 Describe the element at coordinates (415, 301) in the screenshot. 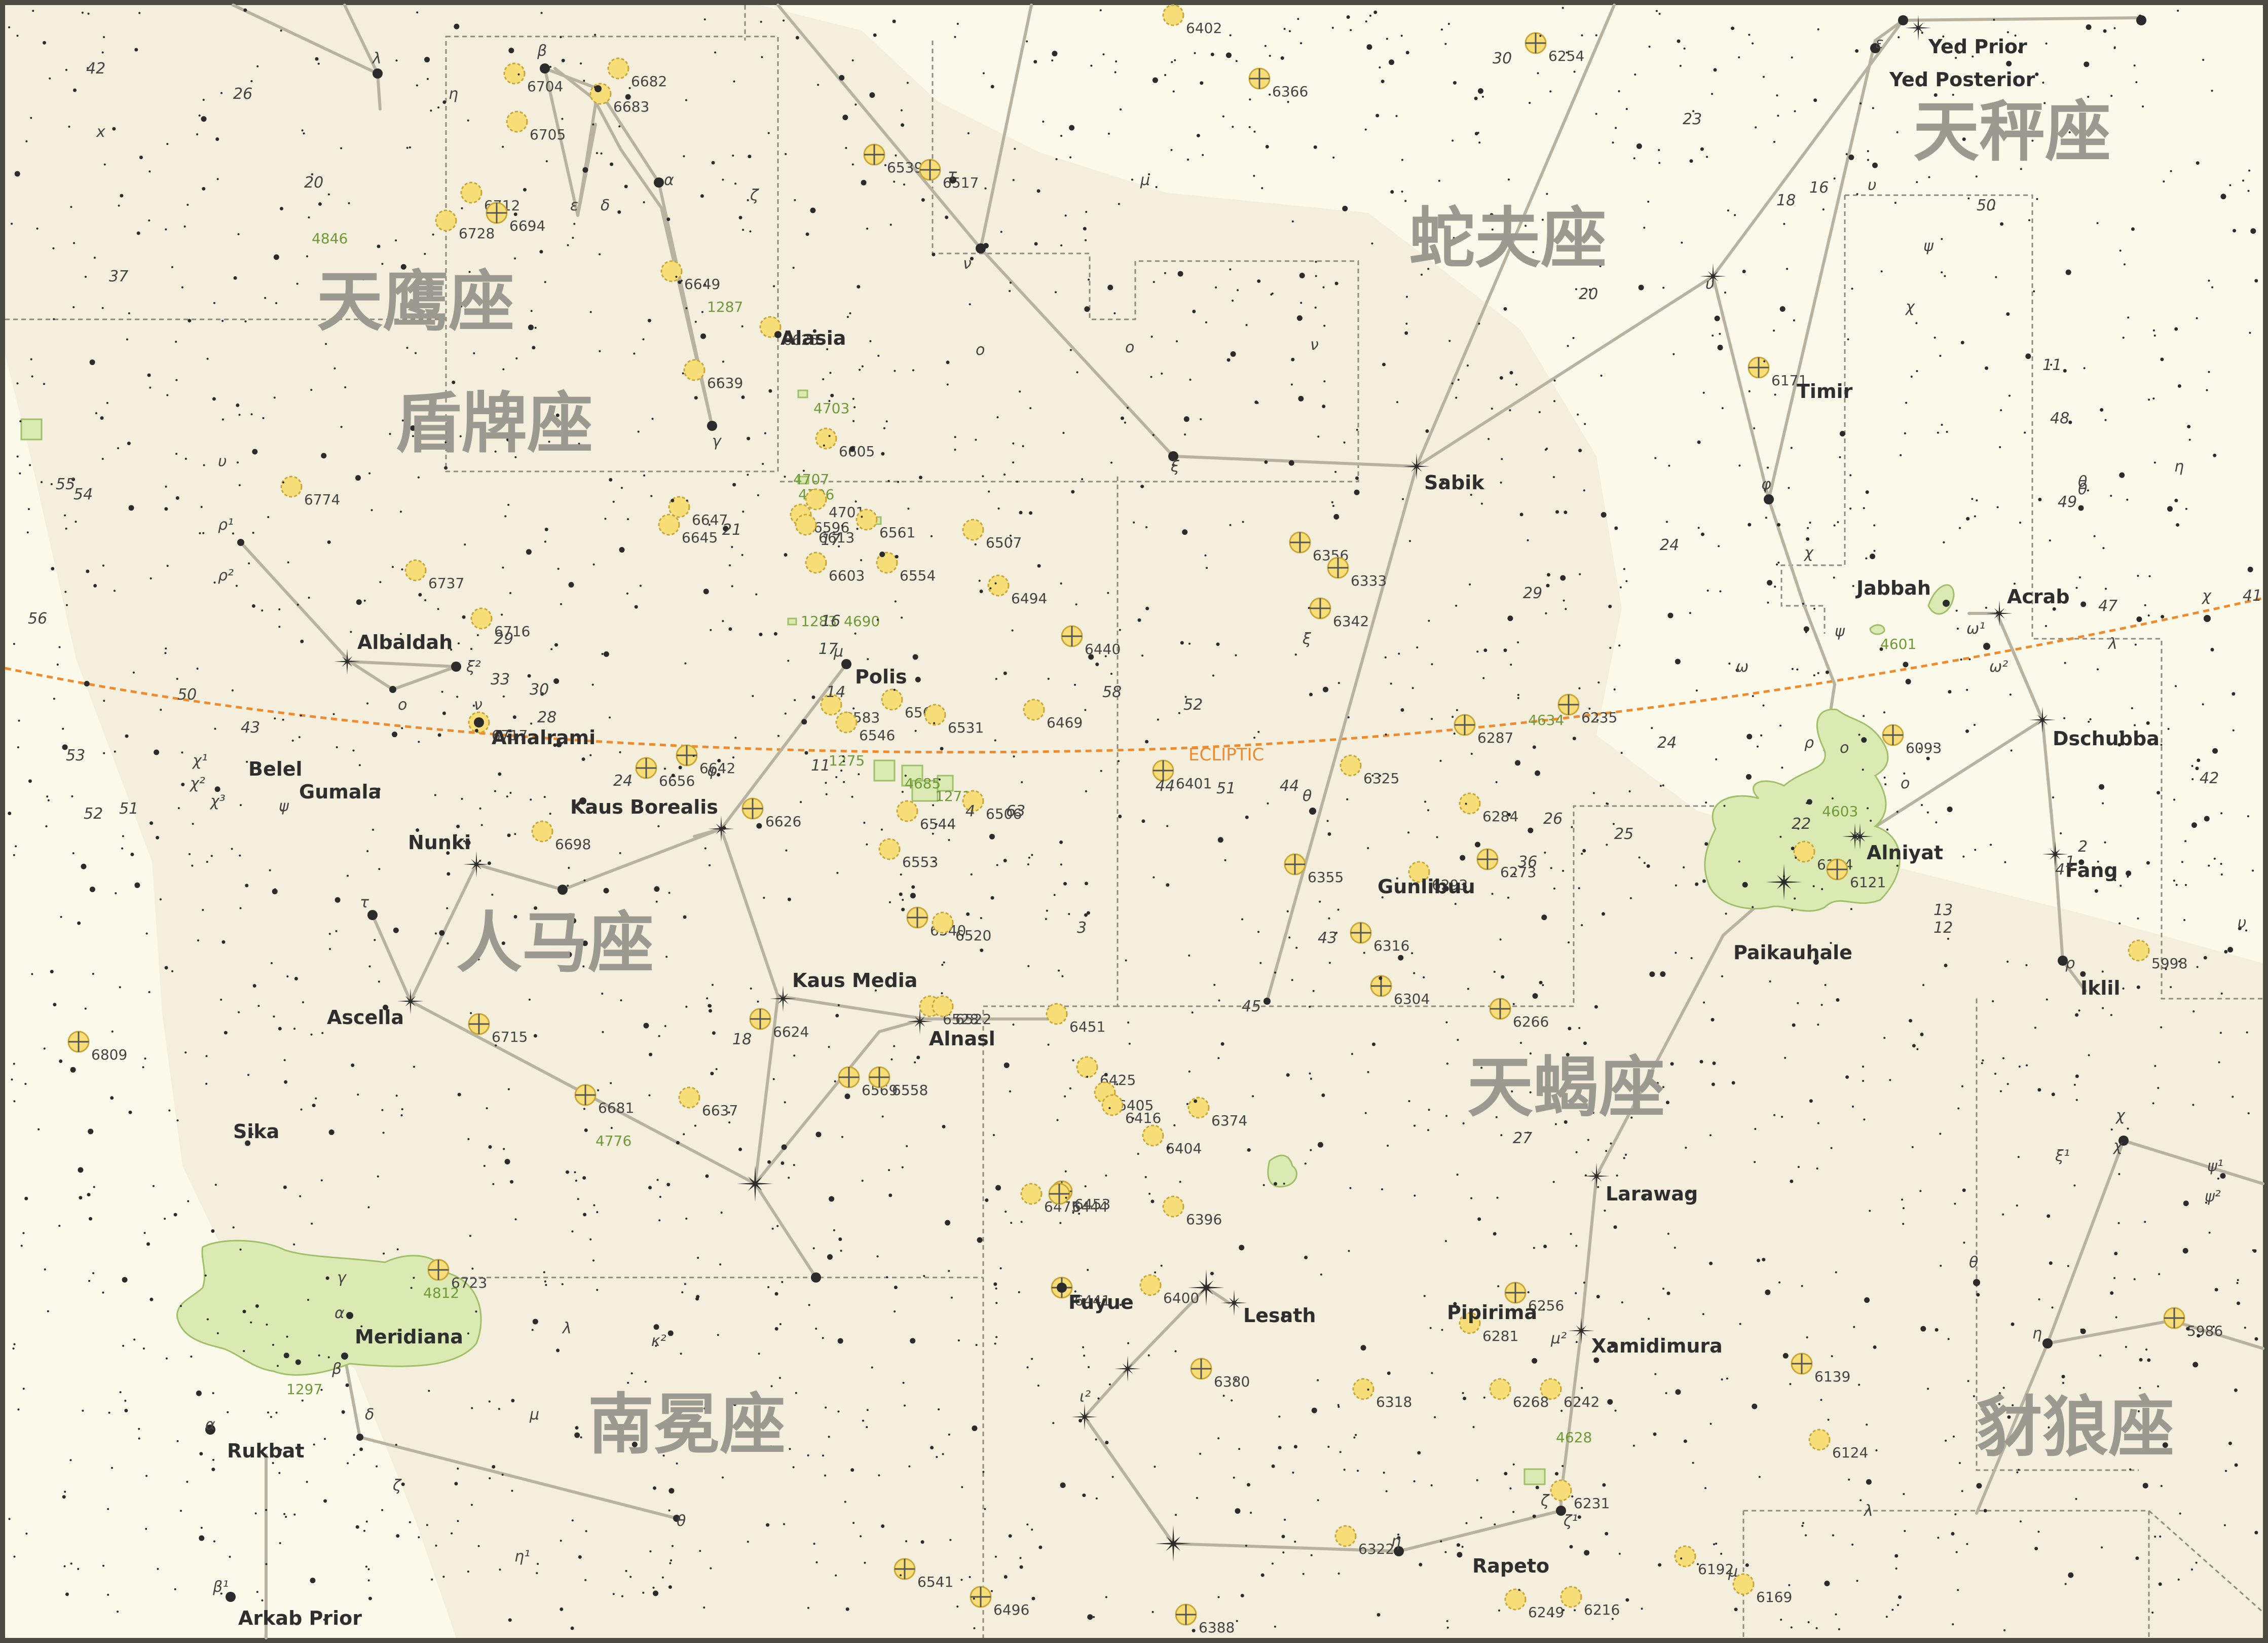

I see `constellation-aquila: 天鹰座` at that location.